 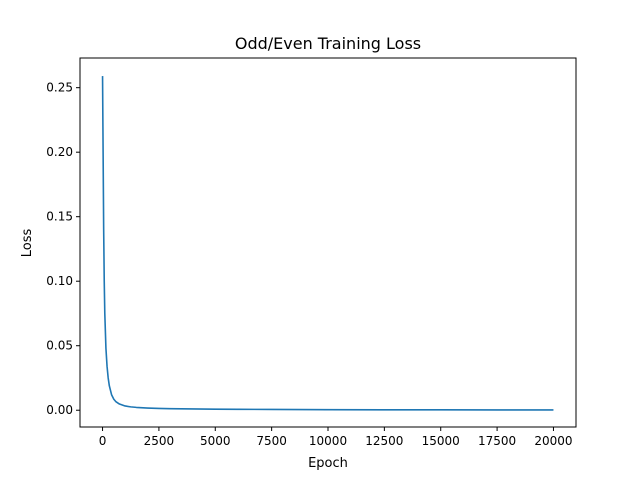 I want to click on x-tick-label: 15000, so click(x=441, y=441).